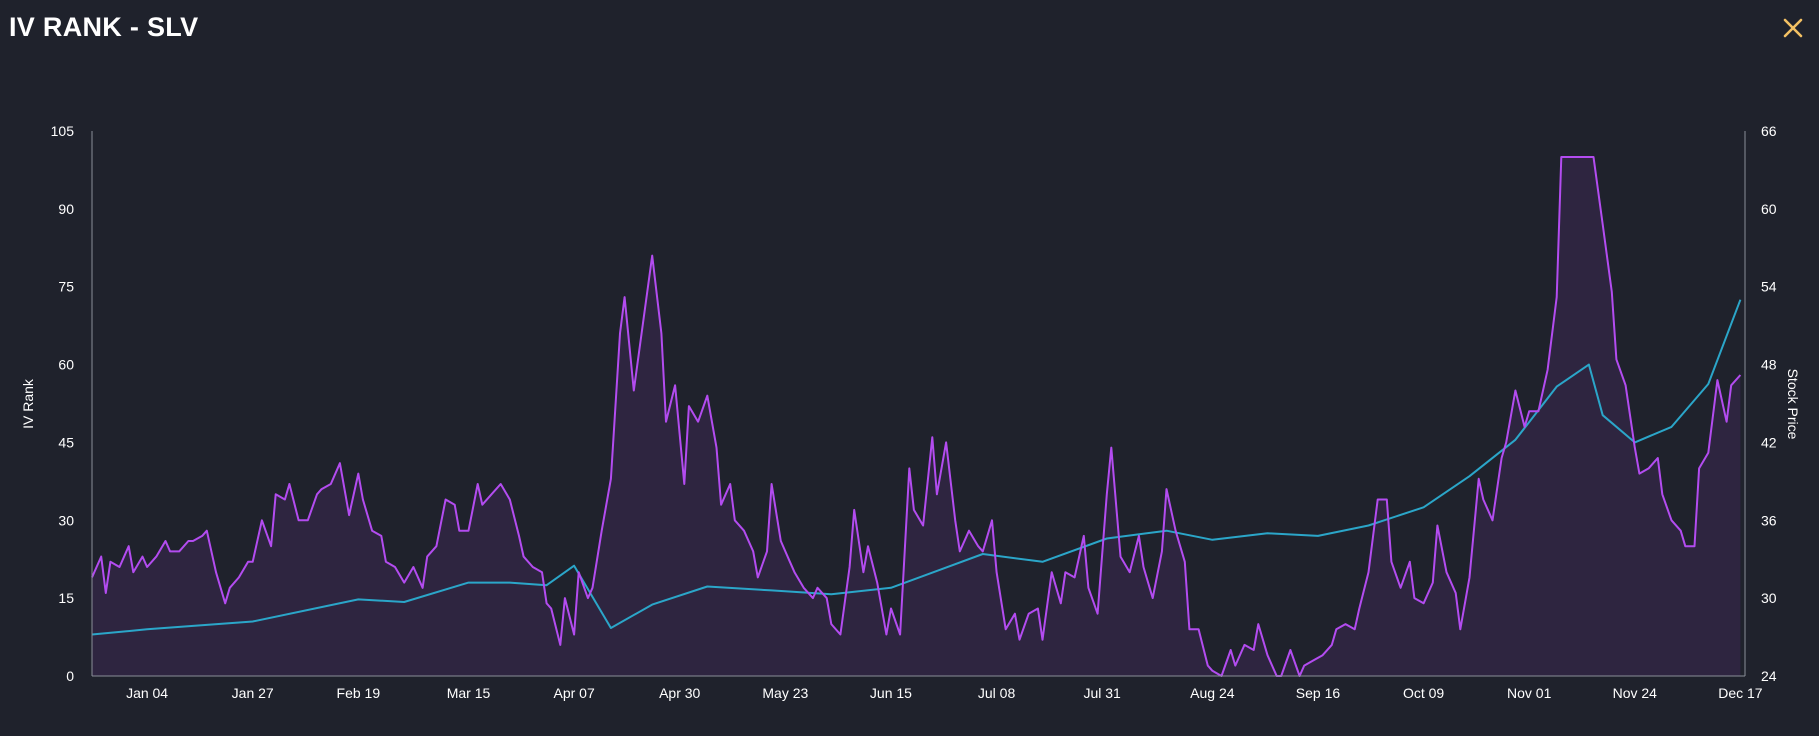  Describe the element at coordinates (1635, 693) in the screenshot. I see `x-tick-label: Nov 24` at that location.